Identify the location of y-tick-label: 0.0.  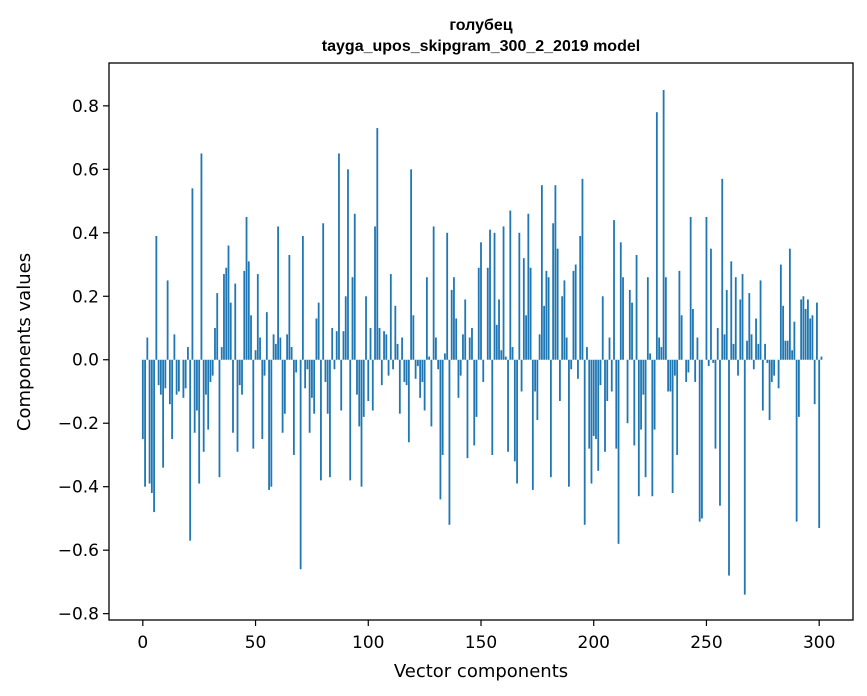
(85, 361).